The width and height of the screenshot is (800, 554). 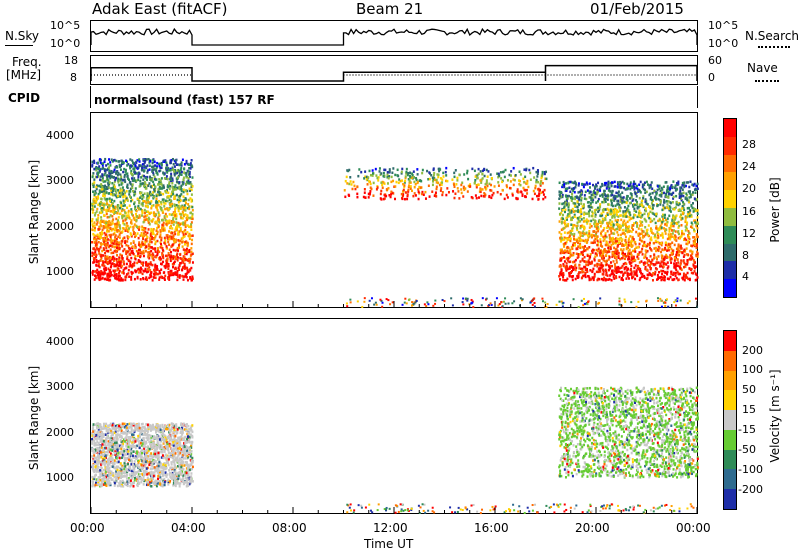 I want to click on power-cb-tick-16: 16, so click(x=749, y=211).